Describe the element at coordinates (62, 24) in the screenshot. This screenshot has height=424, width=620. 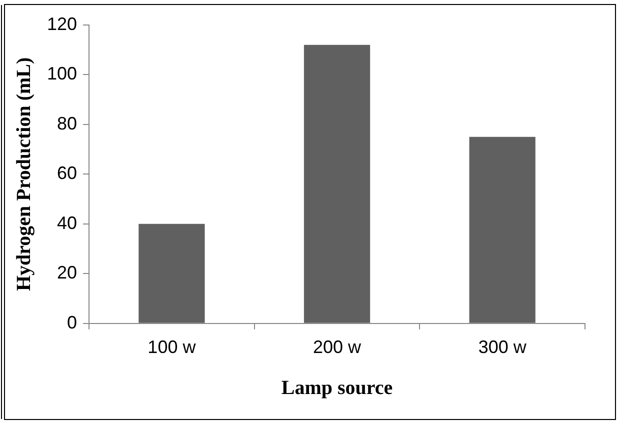
I see `y-tick-label: 120` at that location.